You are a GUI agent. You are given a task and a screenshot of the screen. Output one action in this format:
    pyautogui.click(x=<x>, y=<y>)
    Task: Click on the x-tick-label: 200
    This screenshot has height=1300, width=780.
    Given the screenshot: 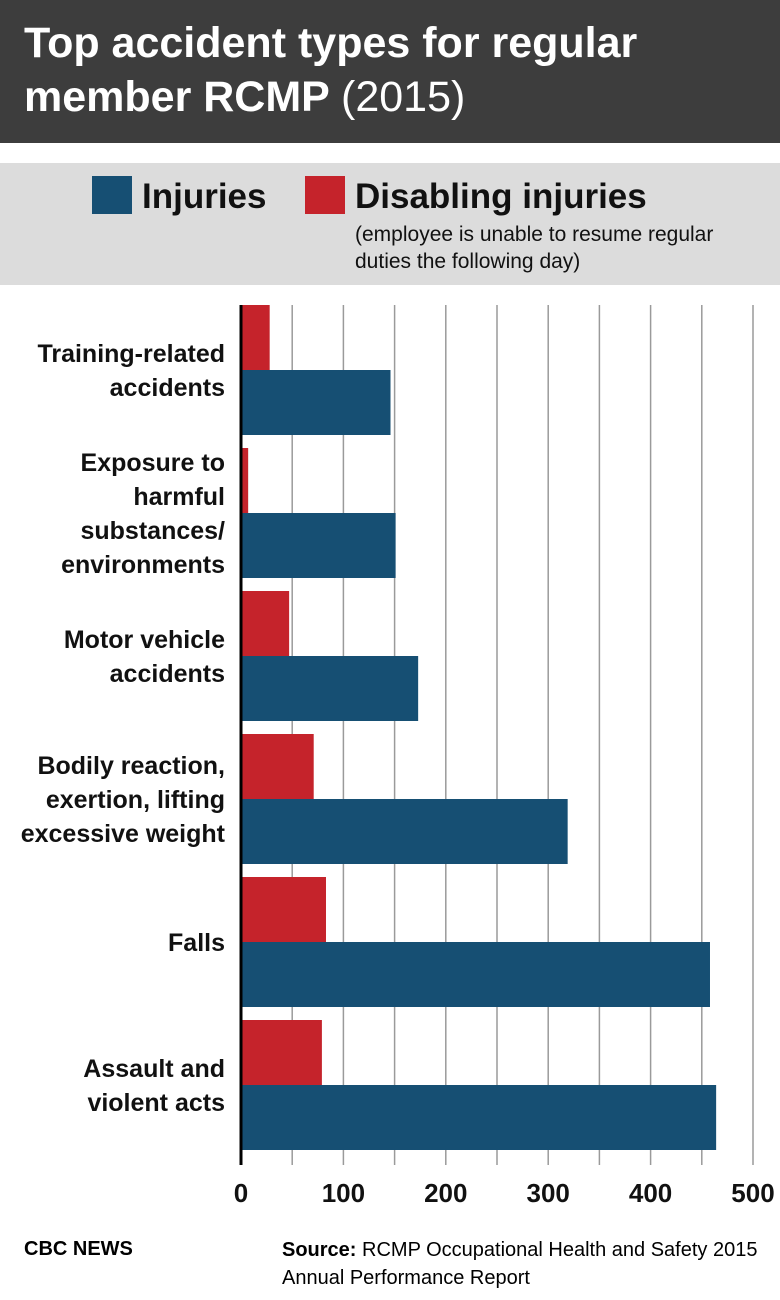 What is the action you would take?
    pyautogui.click(x=445, y=1193)
    